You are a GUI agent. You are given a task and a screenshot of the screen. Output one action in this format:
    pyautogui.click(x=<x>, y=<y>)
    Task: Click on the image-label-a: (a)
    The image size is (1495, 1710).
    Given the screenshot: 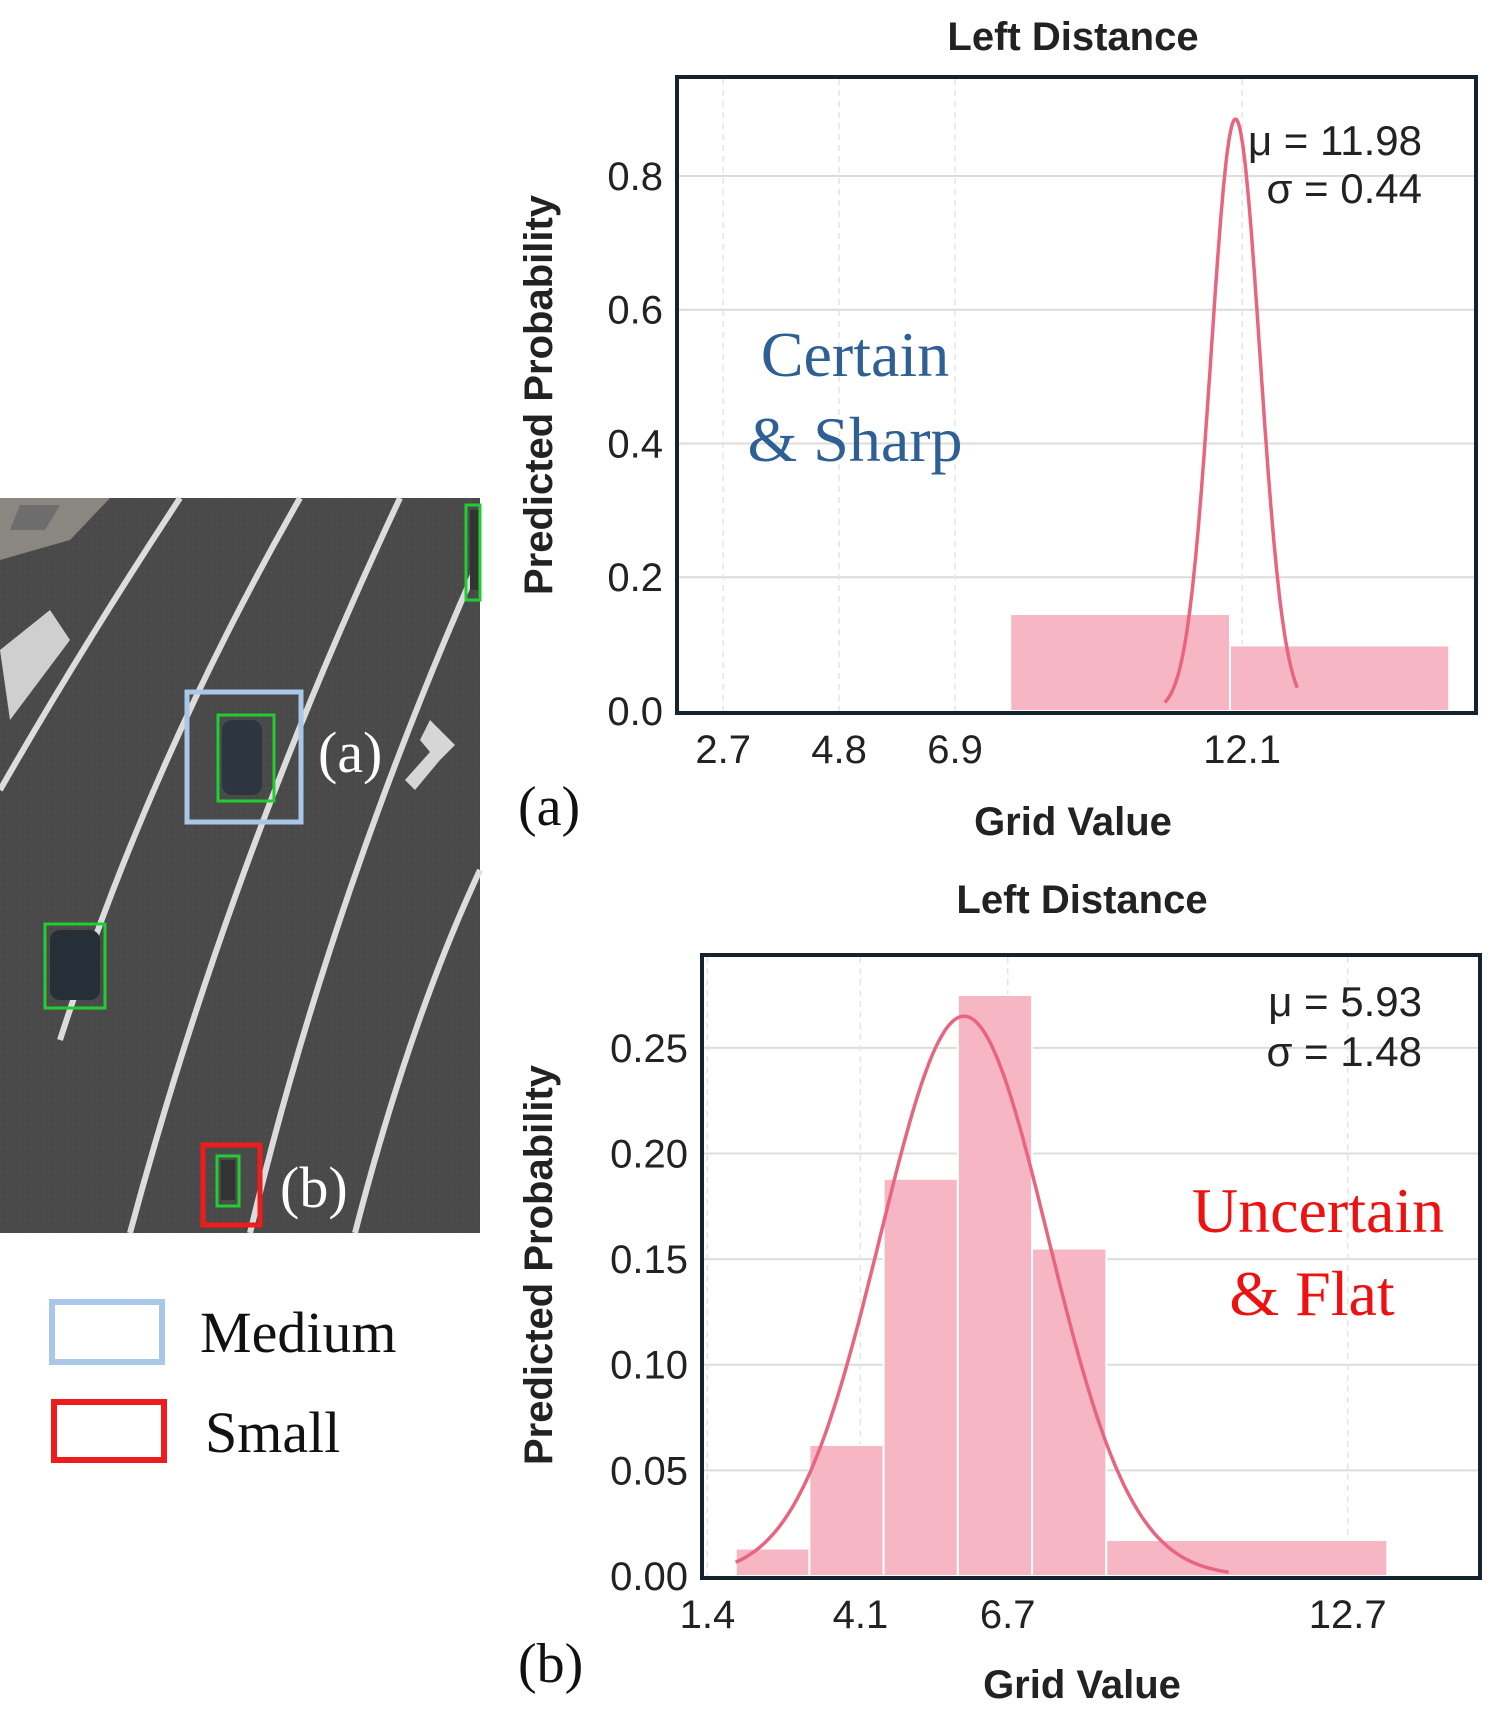 What is the action you would take?
    pyautogui.click(x=350, y=752)
    